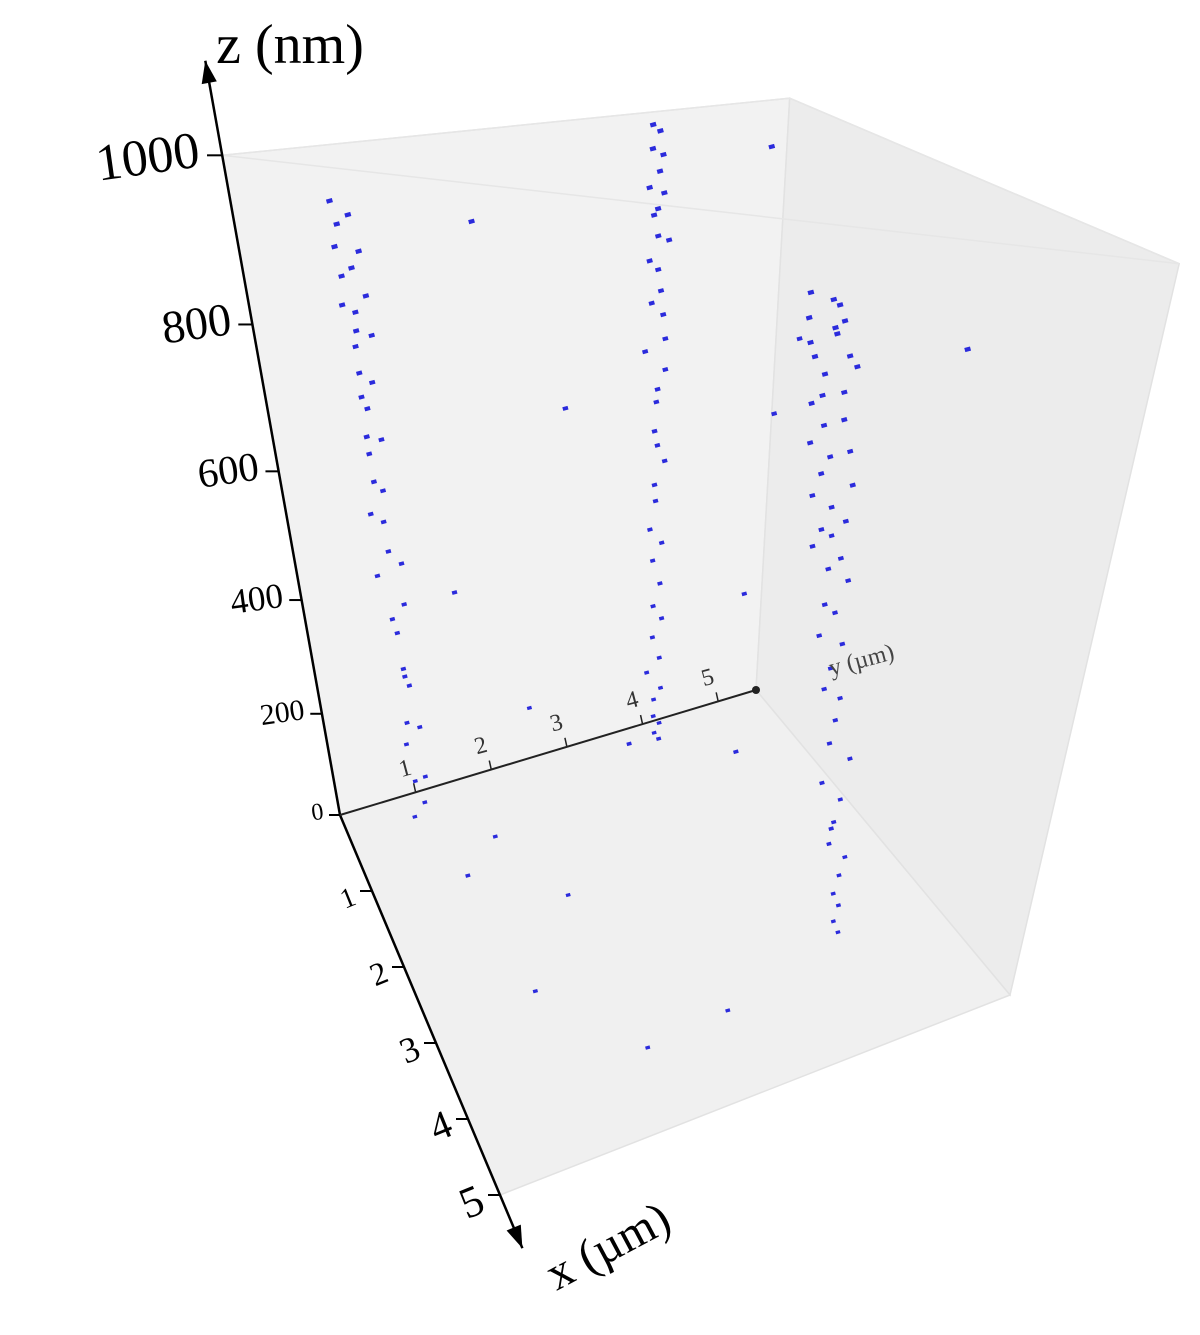  Describe the element at coordinates (282, 713) in the screenshot. I see `z-tick-label: 200` at that location.